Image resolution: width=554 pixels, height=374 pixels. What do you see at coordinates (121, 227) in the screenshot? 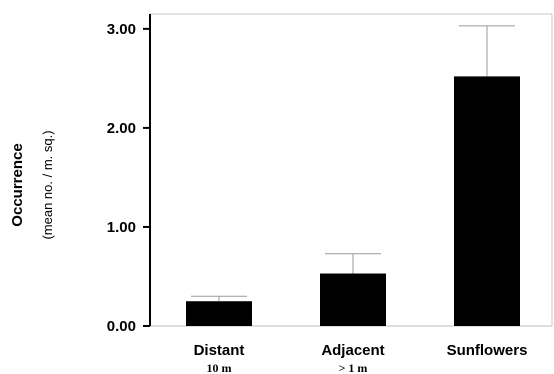
I see `y-tick-label: 1.00` at bounding box center [121, 227].